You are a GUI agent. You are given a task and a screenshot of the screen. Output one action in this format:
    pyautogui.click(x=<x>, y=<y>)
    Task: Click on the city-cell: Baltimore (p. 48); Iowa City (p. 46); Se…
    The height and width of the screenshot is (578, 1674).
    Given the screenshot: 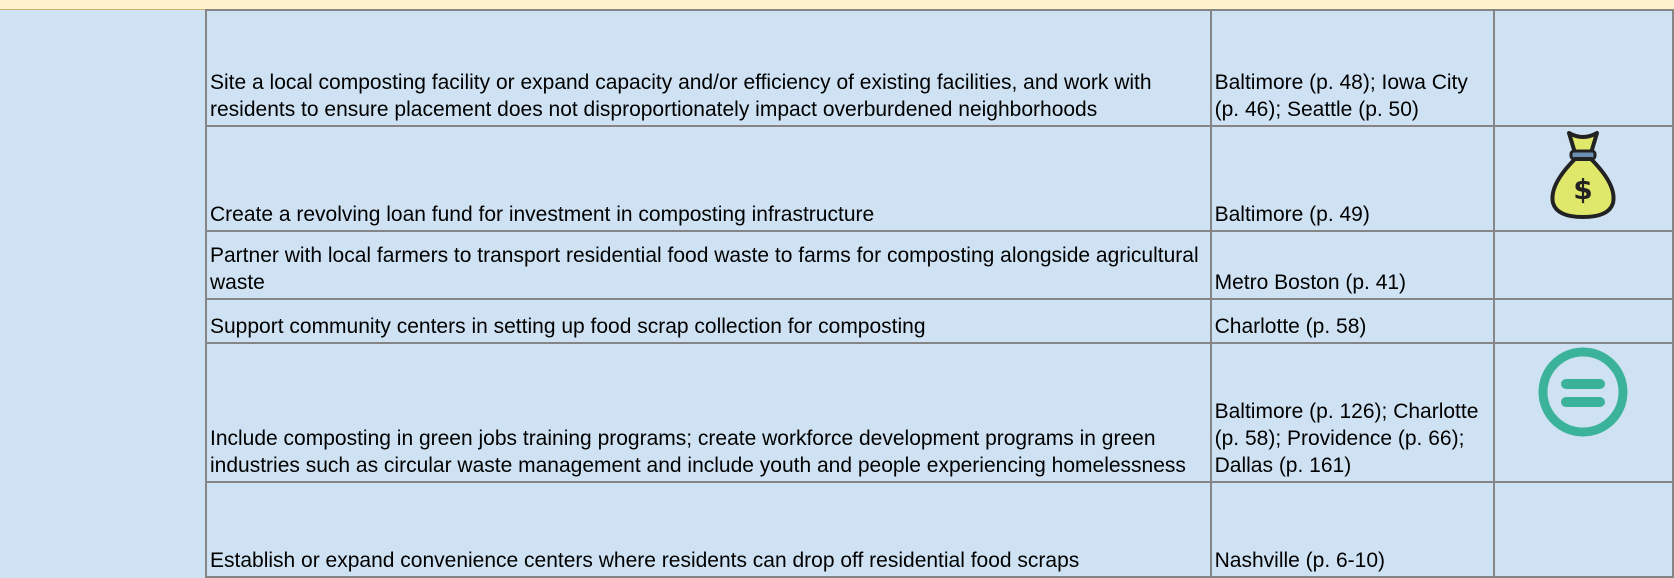 What is the action you would take?
    pyautogui.click(x=1352, y=68)
    